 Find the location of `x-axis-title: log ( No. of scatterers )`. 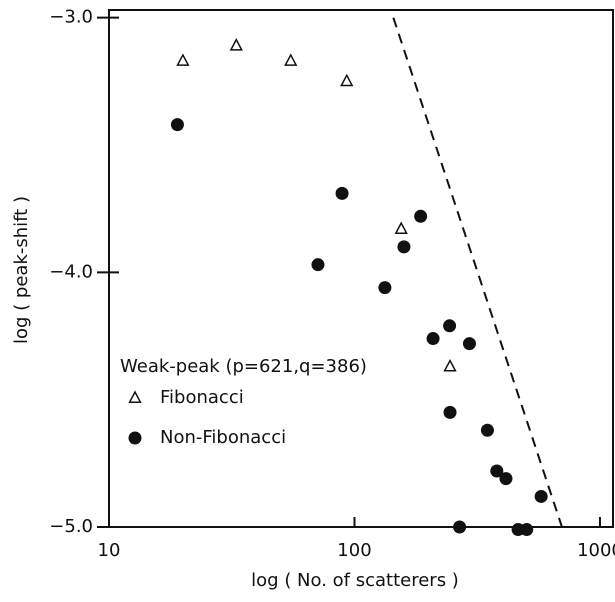

x-axis-title: log ( No. of scatterers ) is located at coordinates (355, 580).